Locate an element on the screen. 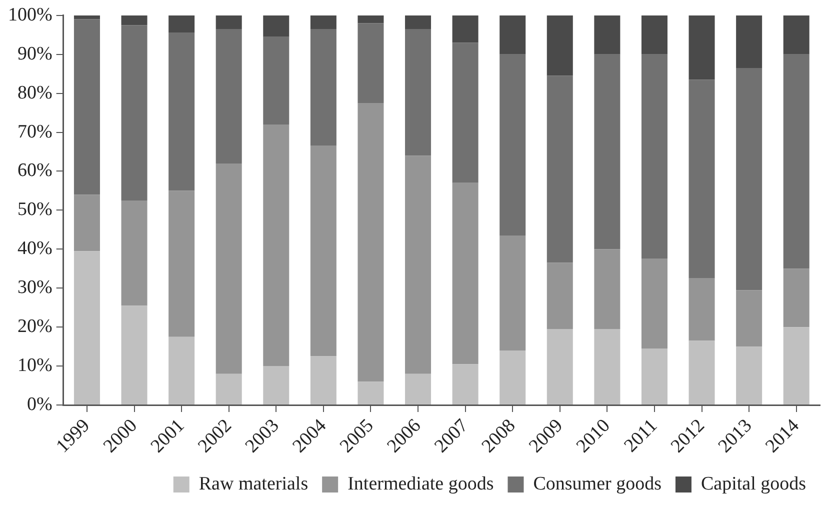 The width and height of the screenshot is (828, 508). y-tick-label: 100% is located at coordinates (30, 15).